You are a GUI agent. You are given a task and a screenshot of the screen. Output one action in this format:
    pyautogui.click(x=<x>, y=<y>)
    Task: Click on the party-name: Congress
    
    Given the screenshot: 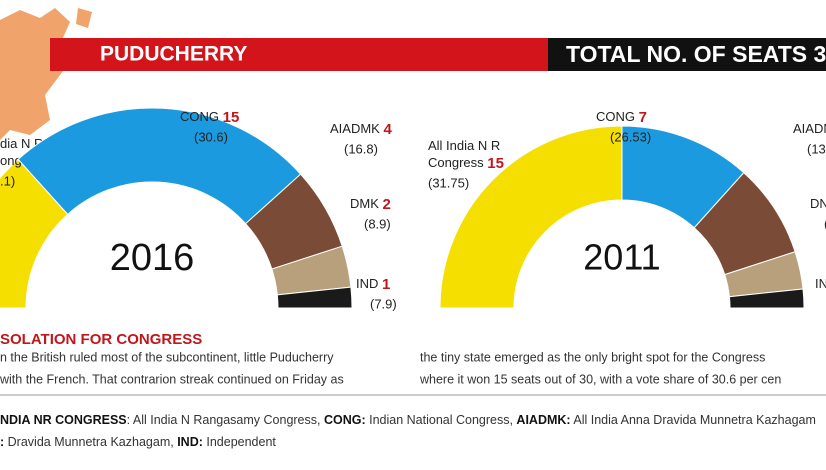 What is the action you would take?
    pyautogui.click(x=456, y=162)
    